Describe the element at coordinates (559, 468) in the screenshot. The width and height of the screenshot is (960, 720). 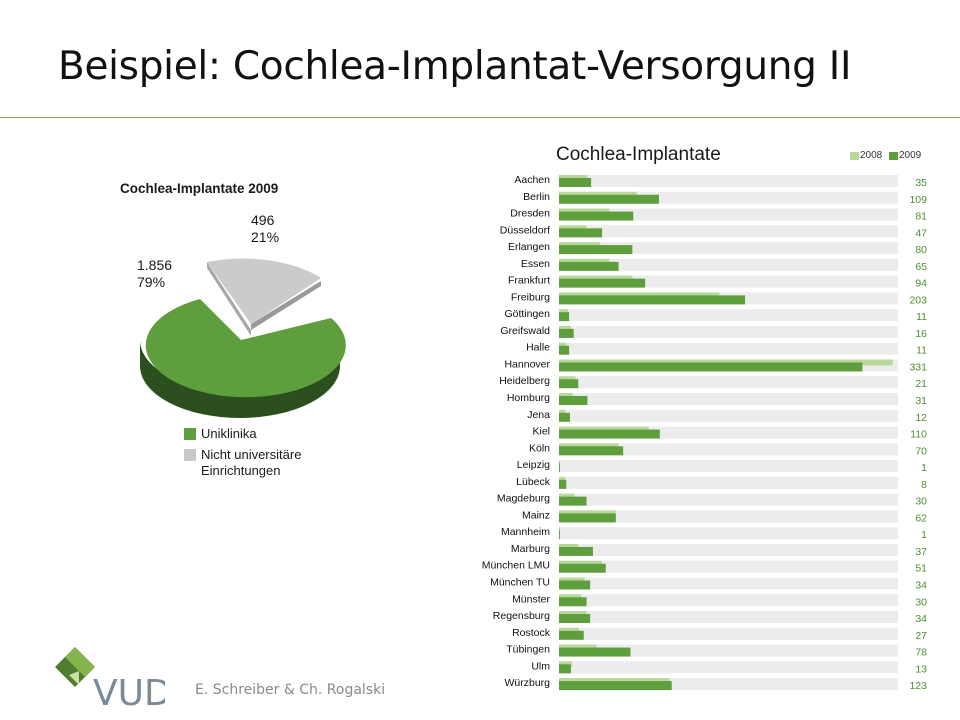
I see `bar-2009-leipzig` at that location.